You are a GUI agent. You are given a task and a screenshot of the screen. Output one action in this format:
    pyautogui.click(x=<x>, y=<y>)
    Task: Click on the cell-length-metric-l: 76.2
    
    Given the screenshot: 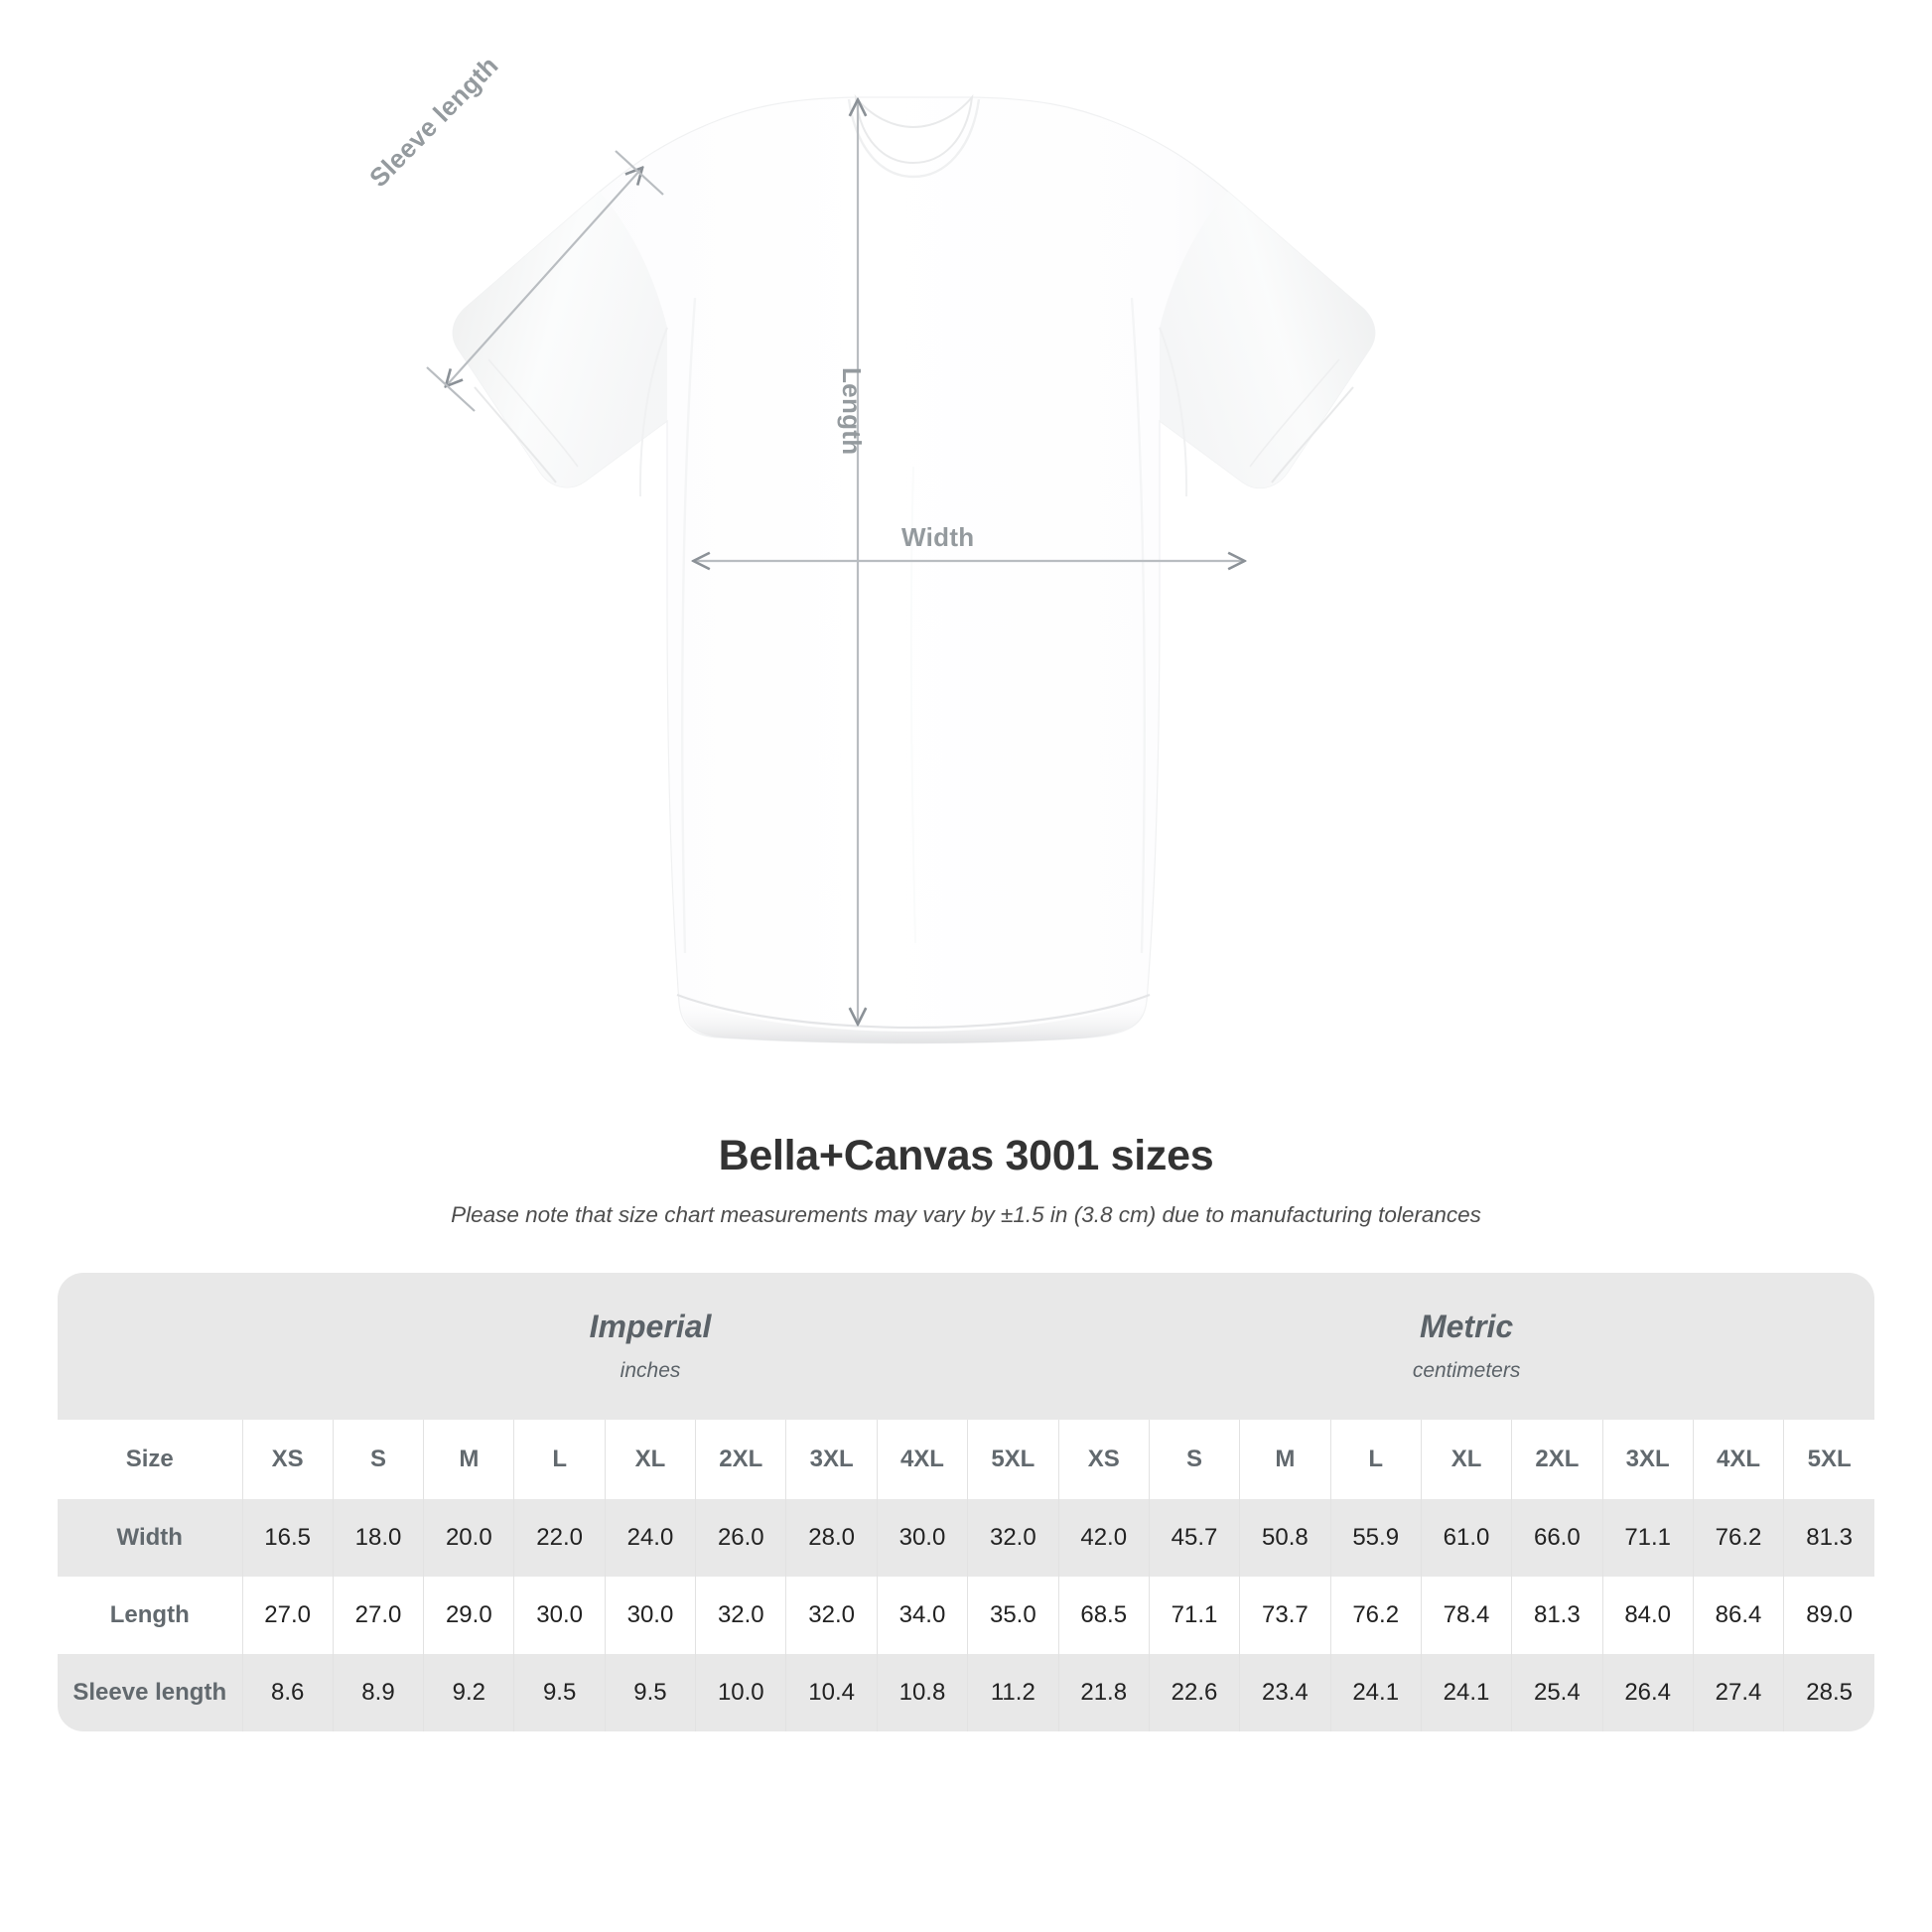 What is the action you would take?
    pyautogui.click(x=1375, y=1616)
    